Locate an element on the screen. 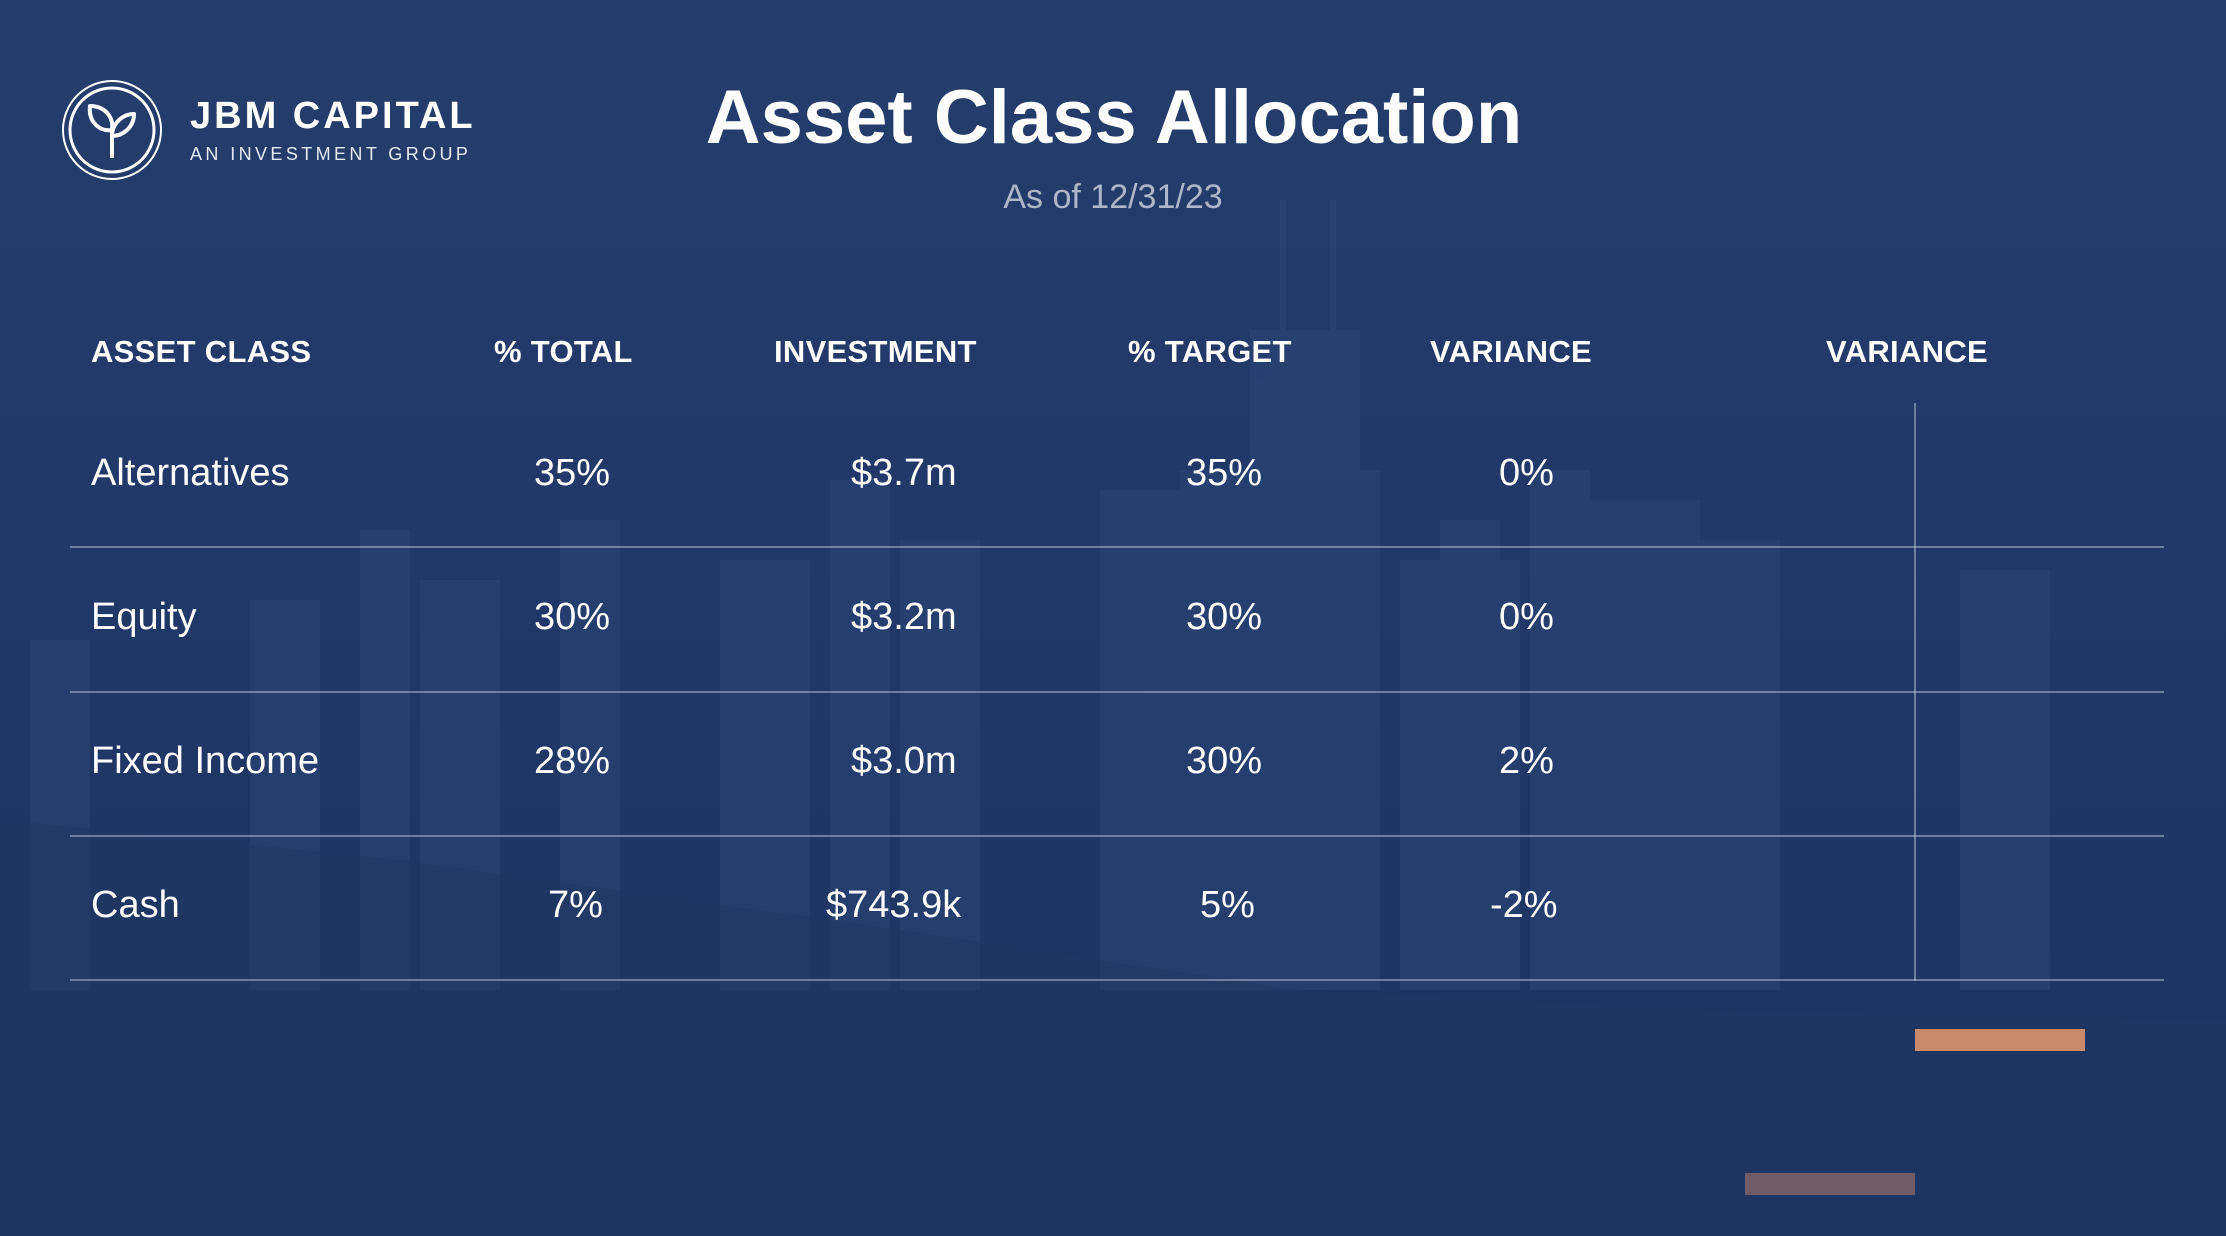 The width and height of the screenshot is (2226, 1236). brand-logo: JBM CAPITAL AN INVESTMENT GROUP is located at coordinates (268, 130).